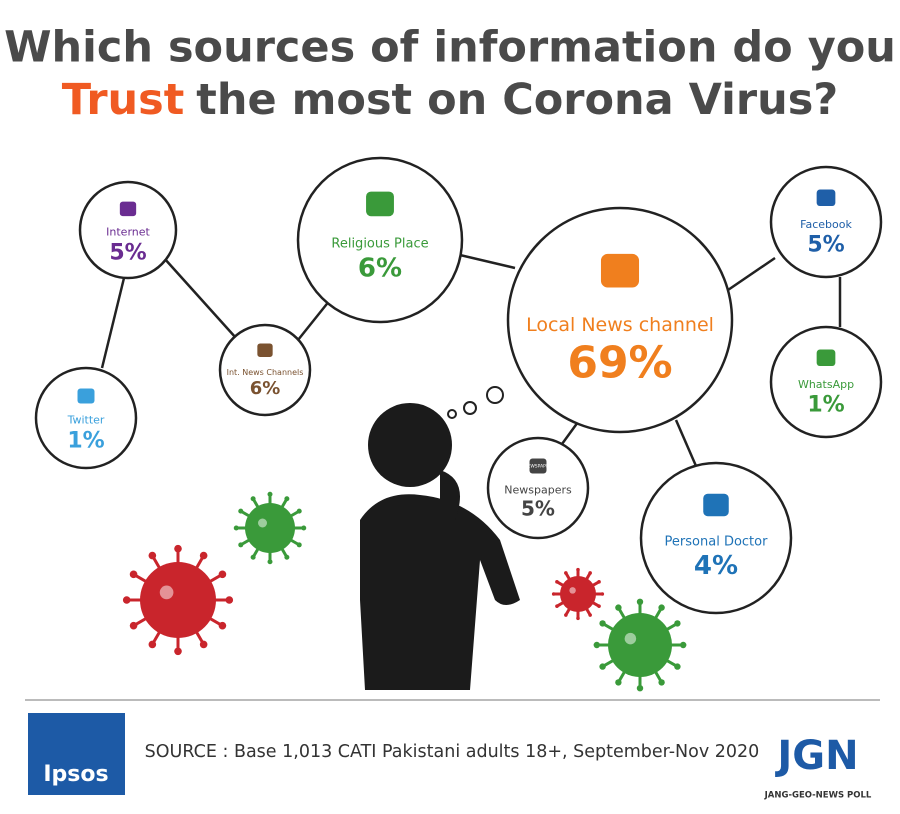  What do you see at coordinates (440, 592) in the screenshot?
I see `person-body` at bounding box center [440, 592].